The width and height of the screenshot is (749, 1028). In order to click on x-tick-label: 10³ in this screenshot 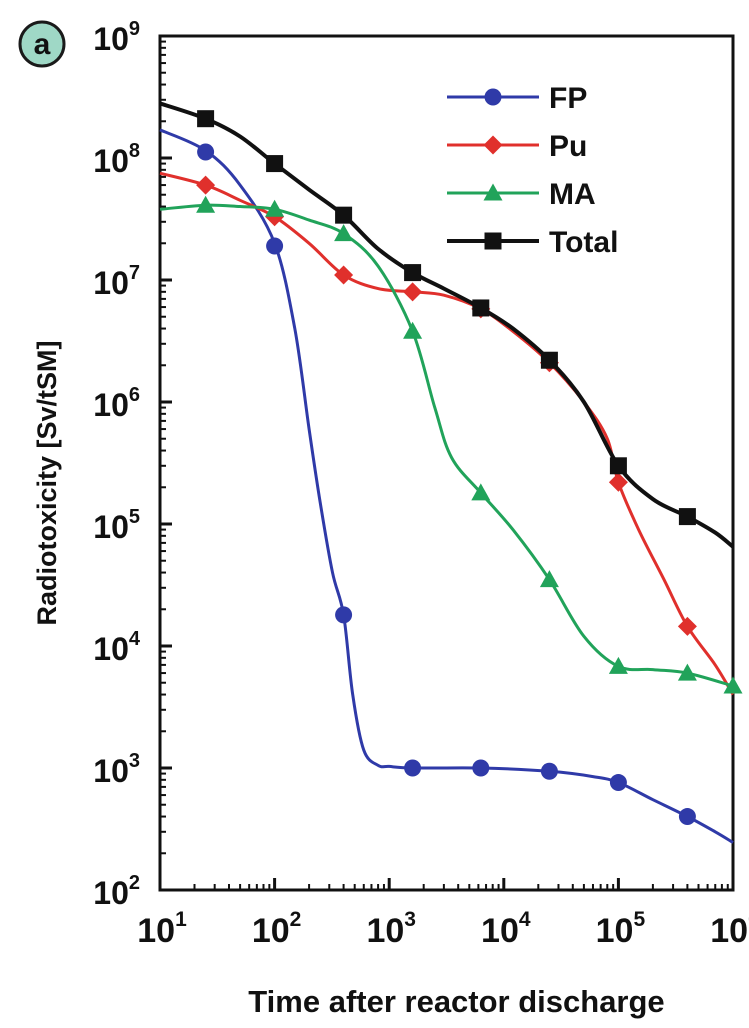, I will do `click(391, 929)`.